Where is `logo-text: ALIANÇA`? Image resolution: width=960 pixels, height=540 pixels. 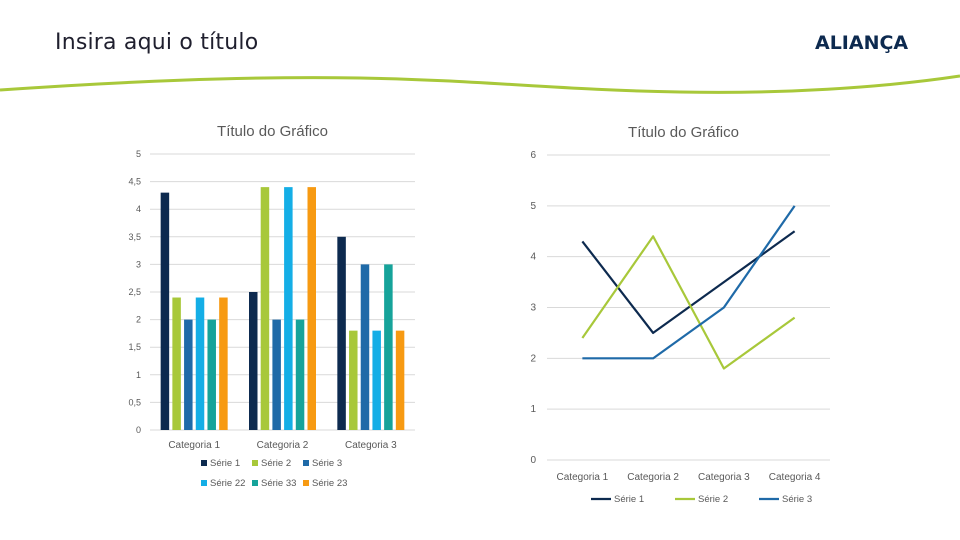
logo-text: ALIANÇA is located at coordinates (861, 43).